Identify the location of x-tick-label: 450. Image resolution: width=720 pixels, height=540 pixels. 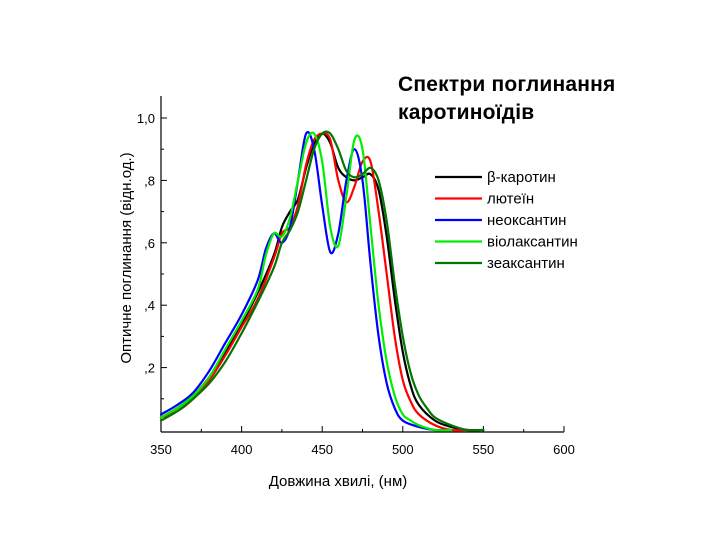
(322, 449).